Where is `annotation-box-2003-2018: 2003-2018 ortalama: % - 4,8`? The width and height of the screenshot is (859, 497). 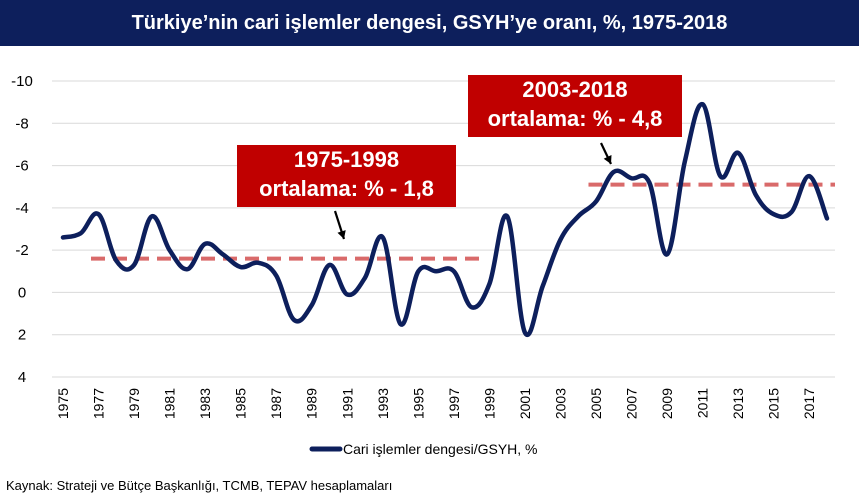 annotation-box-2003-2018: 2003-2018 ortalama: % - 4,8 is located at coordinates (575, 106).